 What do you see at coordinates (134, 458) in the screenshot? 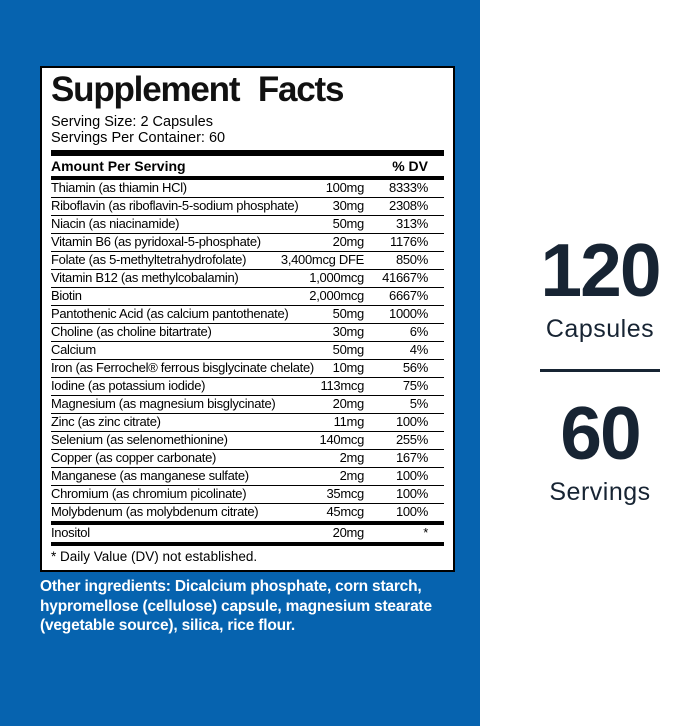
I see `nutrient-name: Copper (as copper carbonate)` at bounding box center [134, 458].